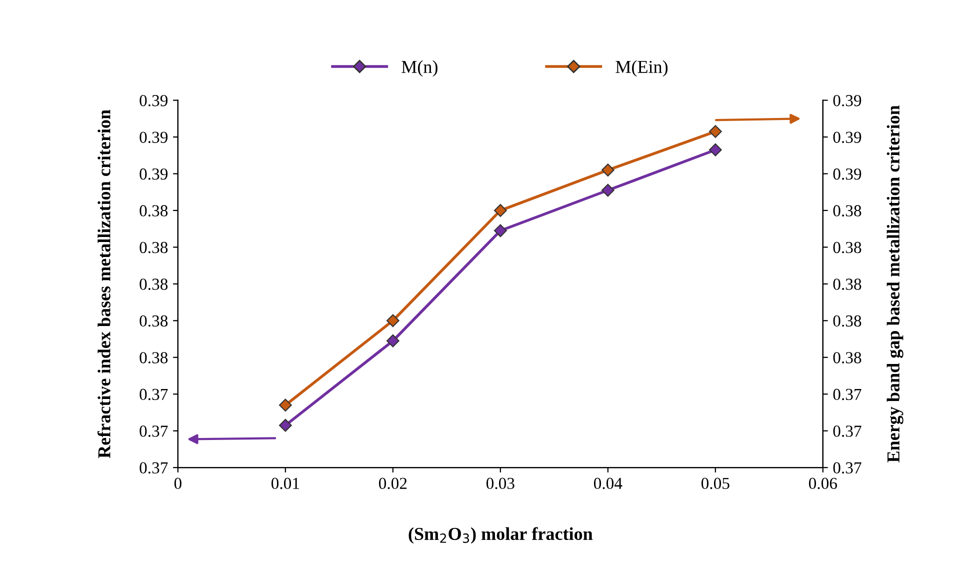 This screenshot has height=583, width=967. I want to click on x-tick-label: 0.02, so click(392, 484).